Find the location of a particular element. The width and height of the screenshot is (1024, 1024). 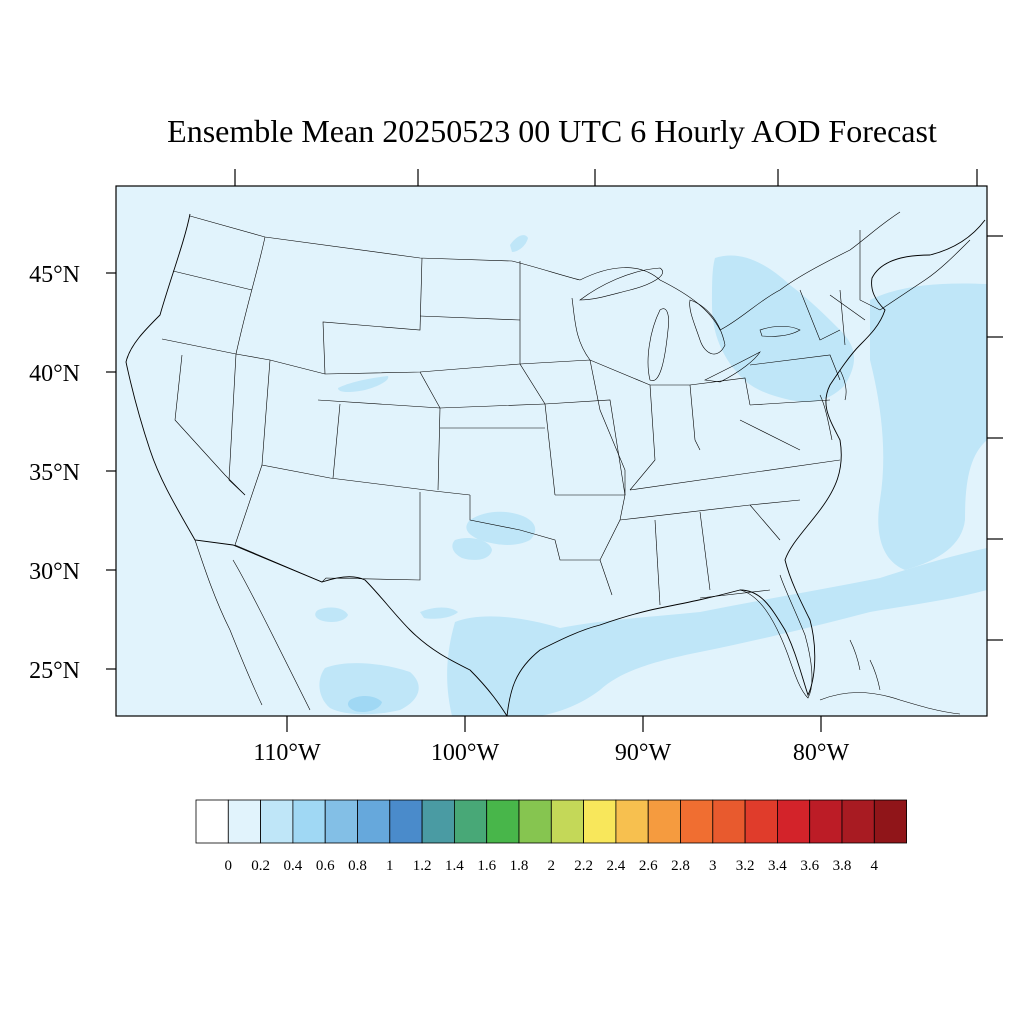

colorbar-label-20: 4 is located at coordinates (875, 866).